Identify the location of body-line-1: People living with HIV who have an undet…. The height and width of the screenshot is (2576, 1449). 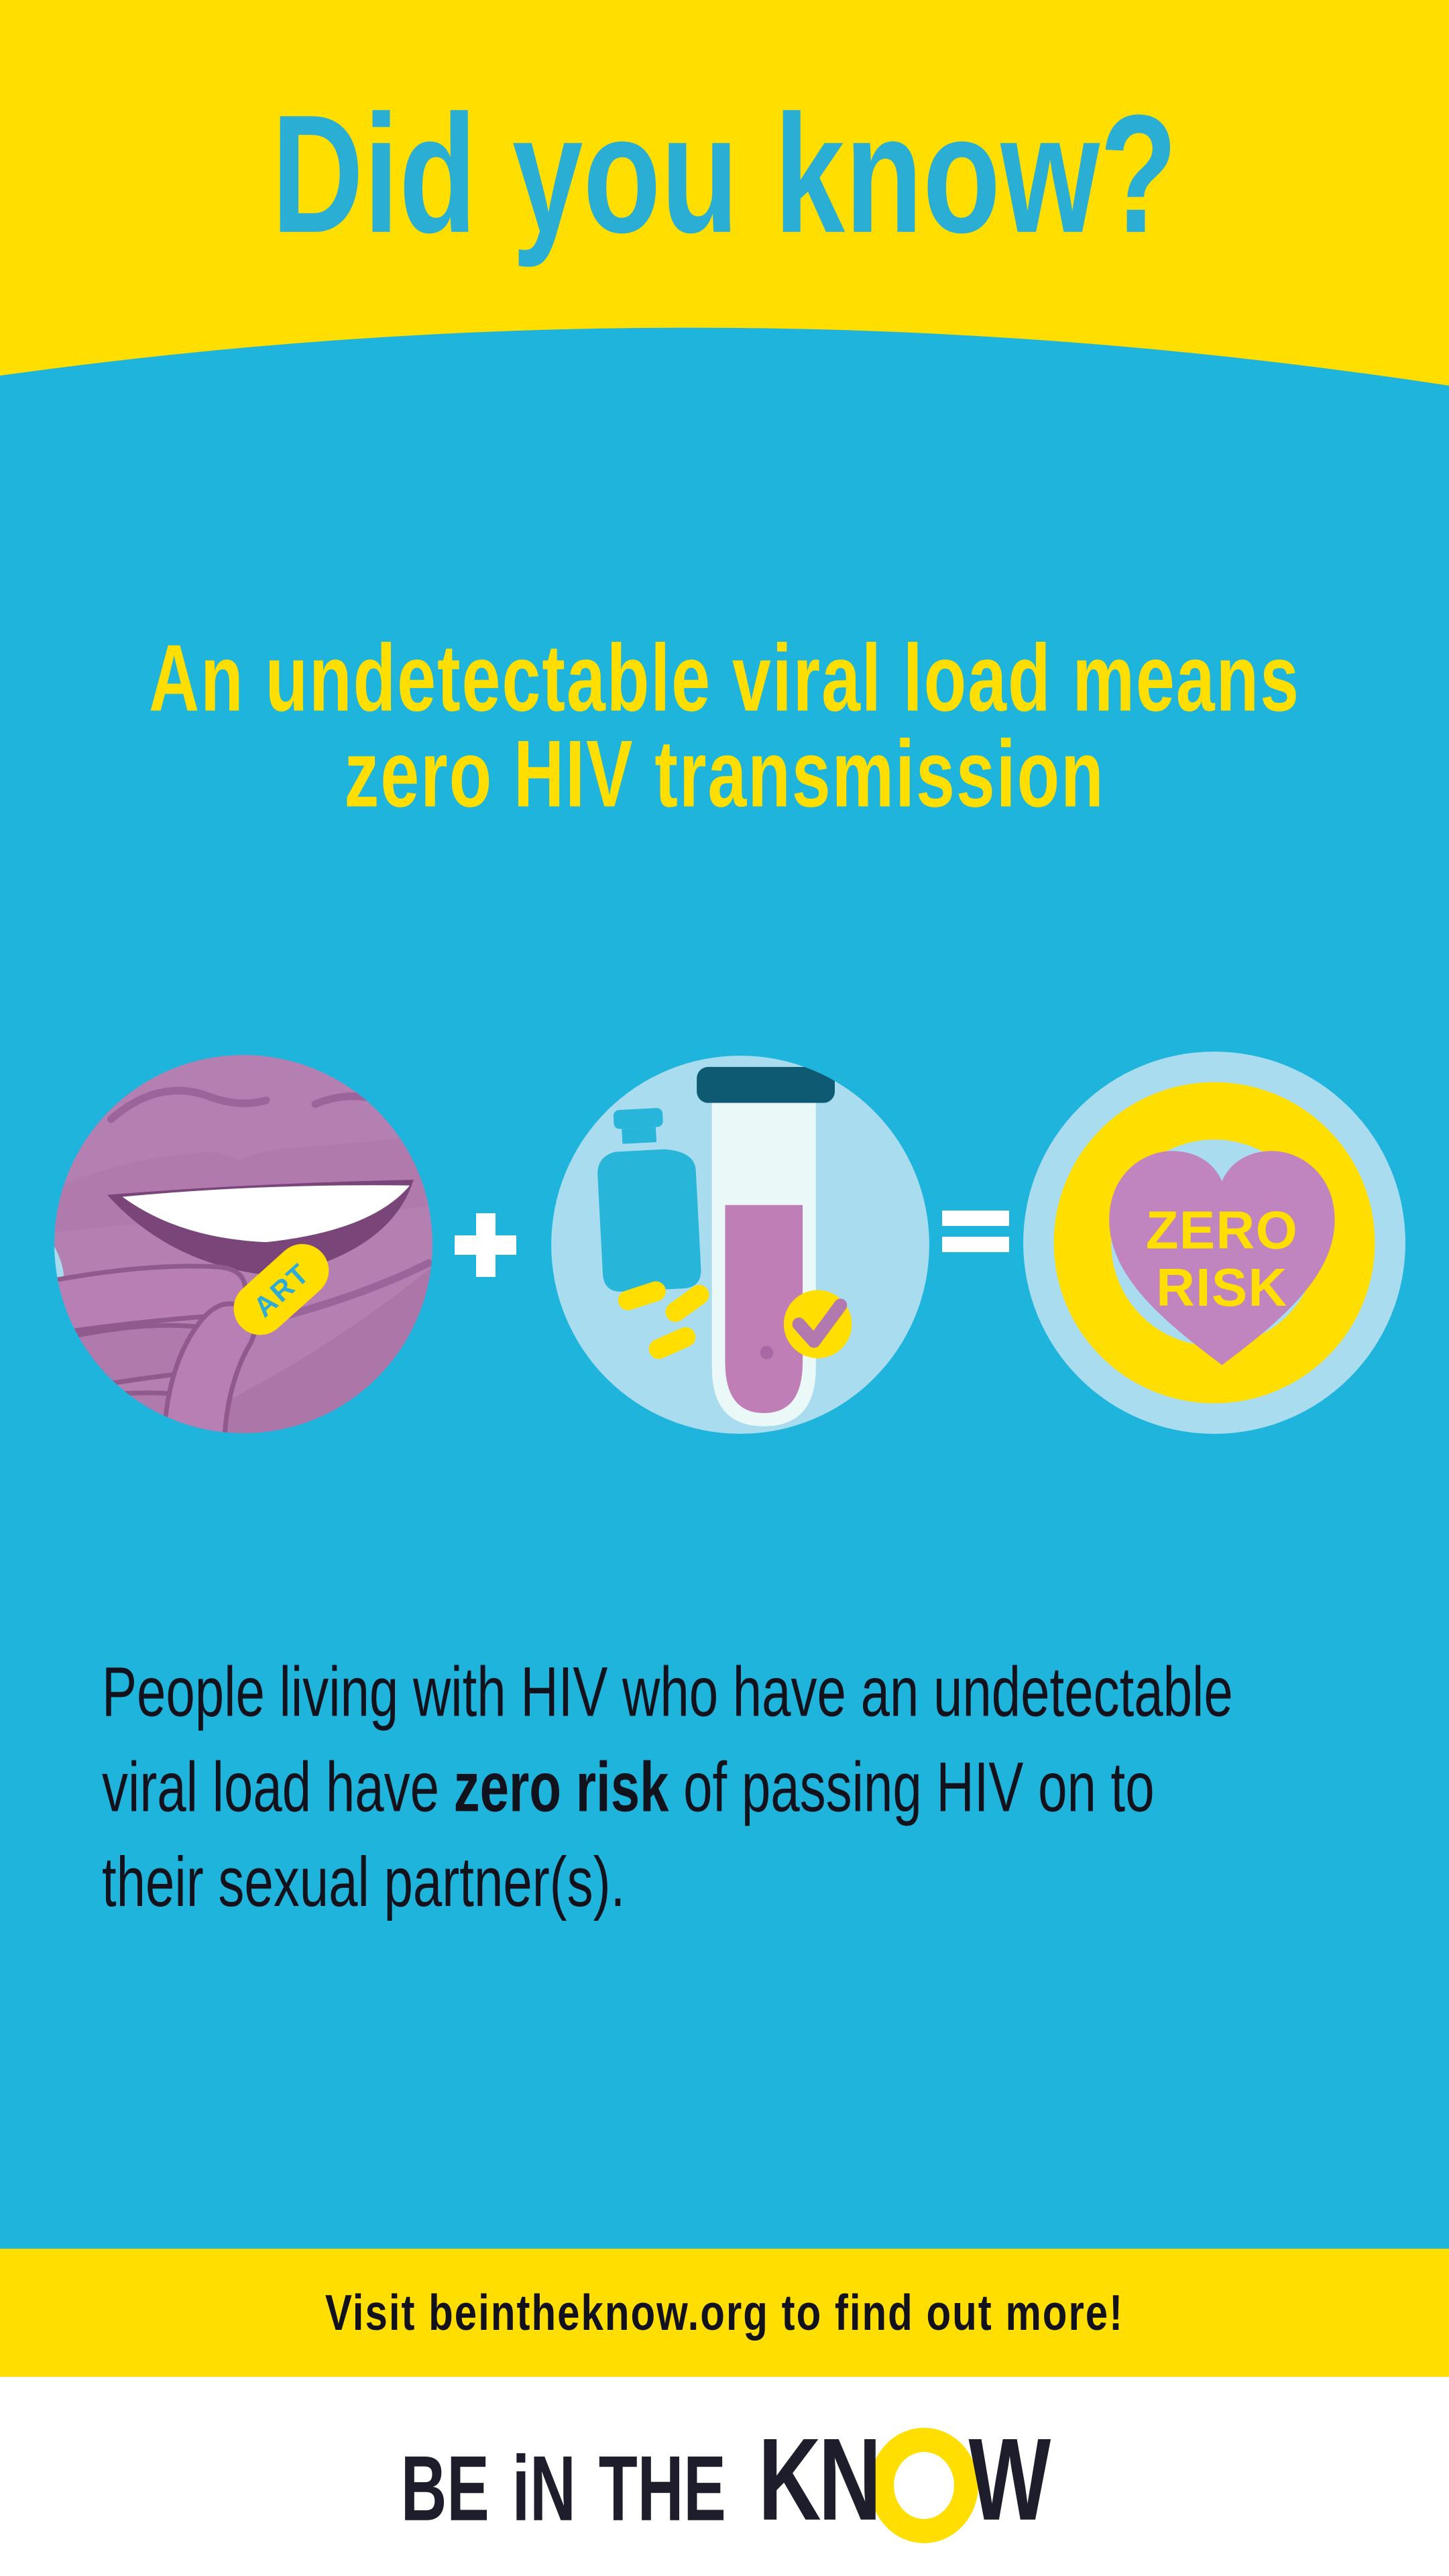
(667, 1691).